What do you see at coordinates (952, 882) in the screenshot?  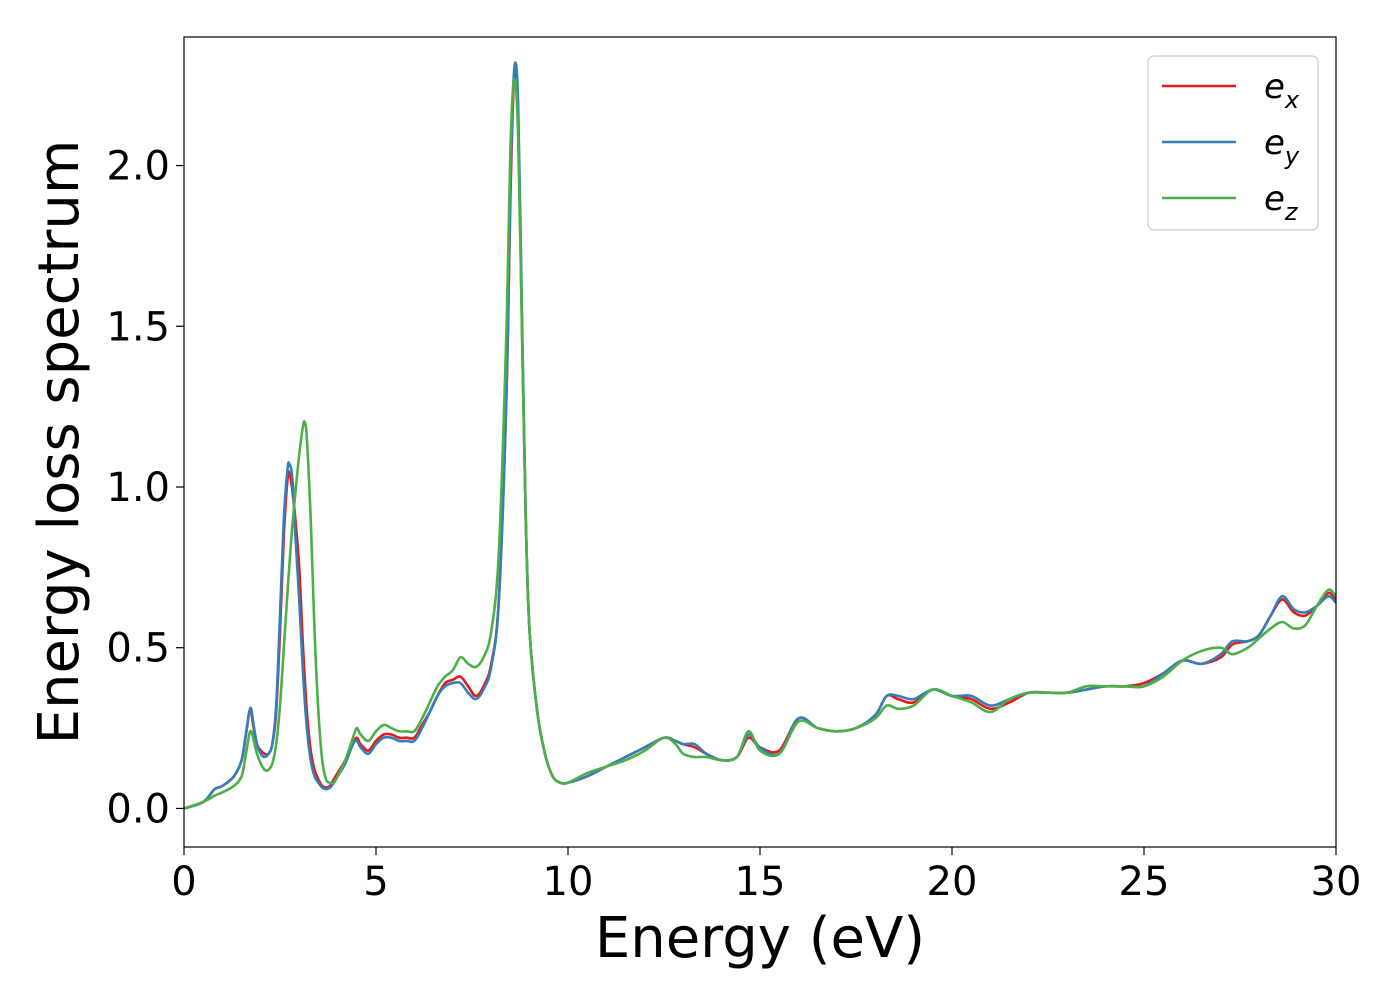 I see `x-tick-label: 20` at bounding box center [952, 882].